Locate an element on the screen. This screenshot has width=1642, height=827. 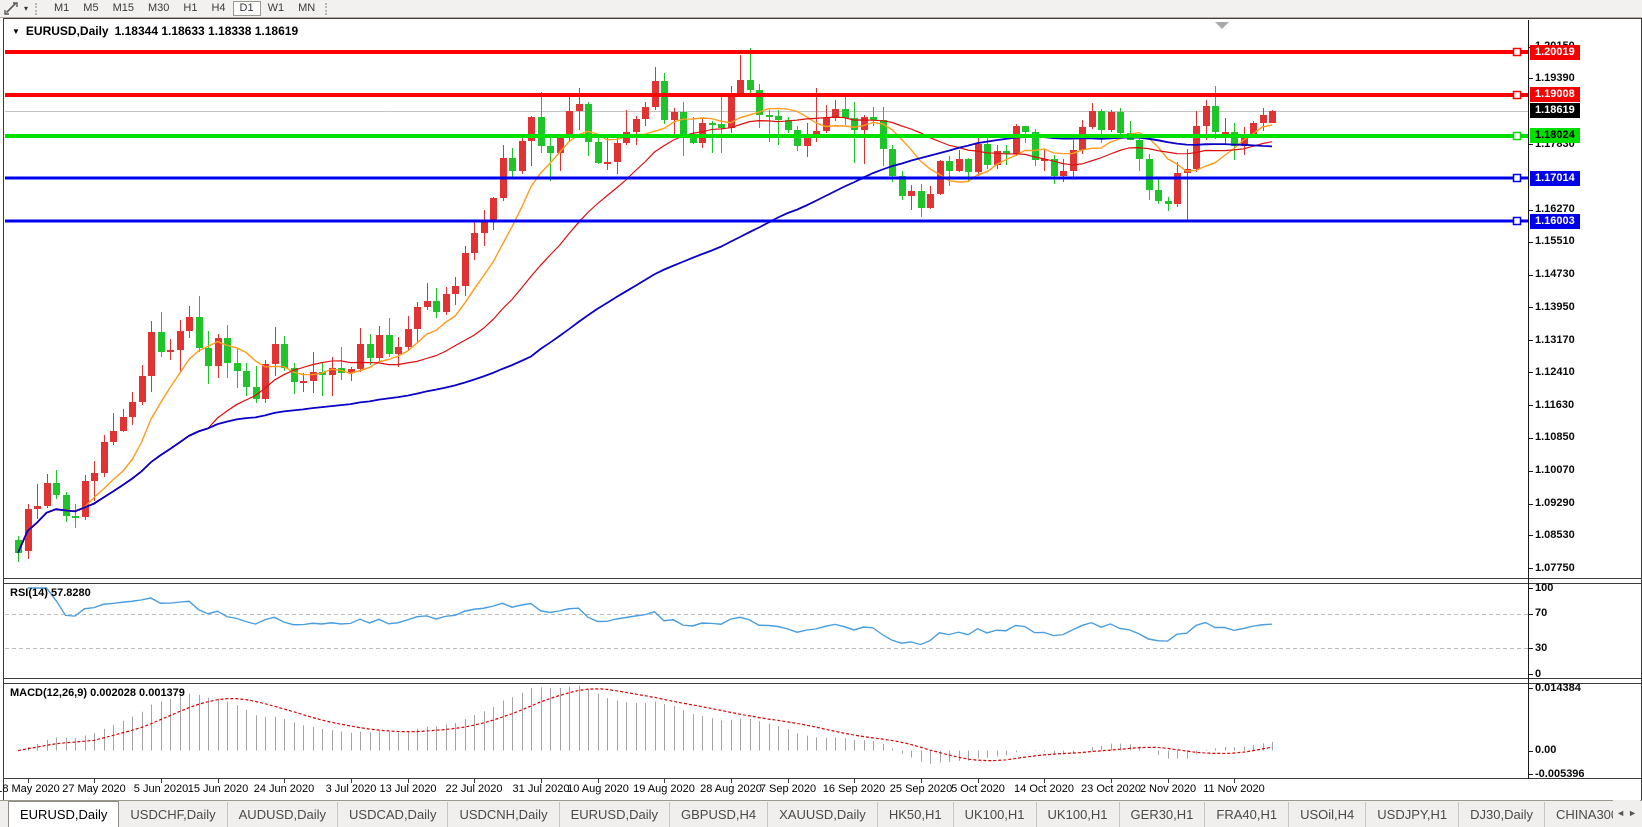
timeframe-button-m1: M1 is located at coordinates (62, 8).